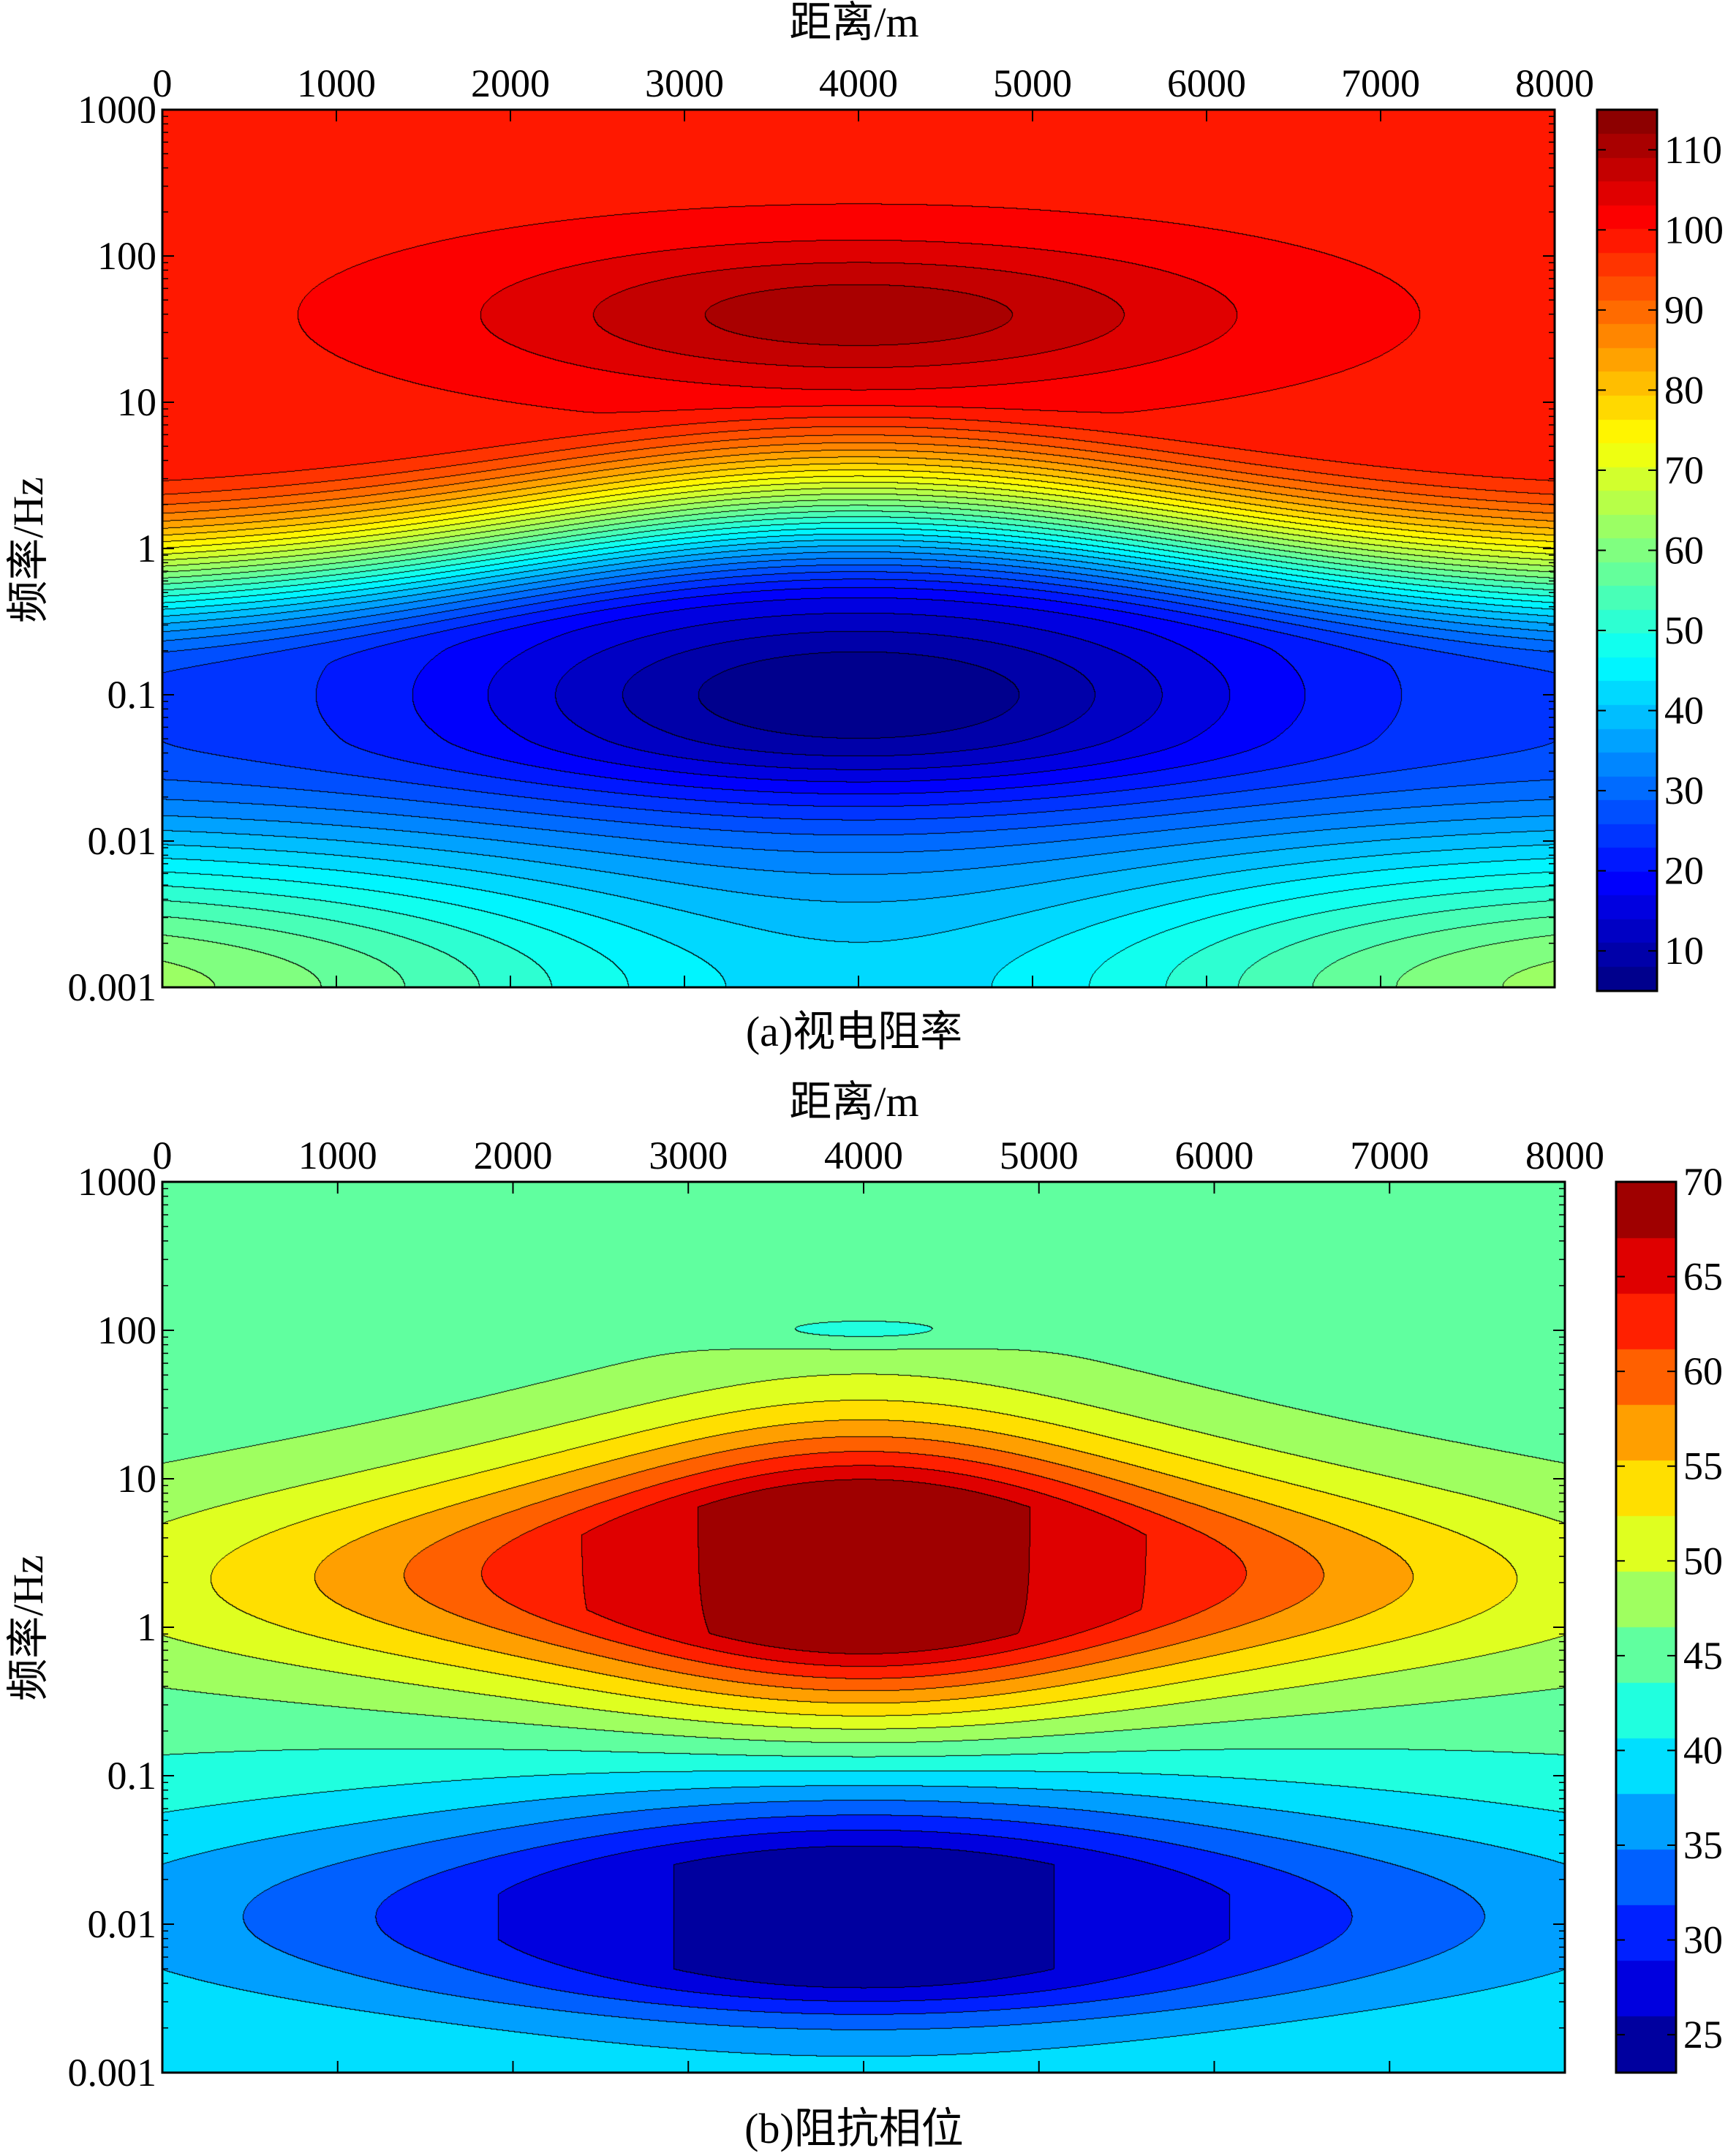 Image resolution: width=1736 pixels, height=2156 pixels. I want to click on colorbar-tick-label: 20, so click(1684, 871).